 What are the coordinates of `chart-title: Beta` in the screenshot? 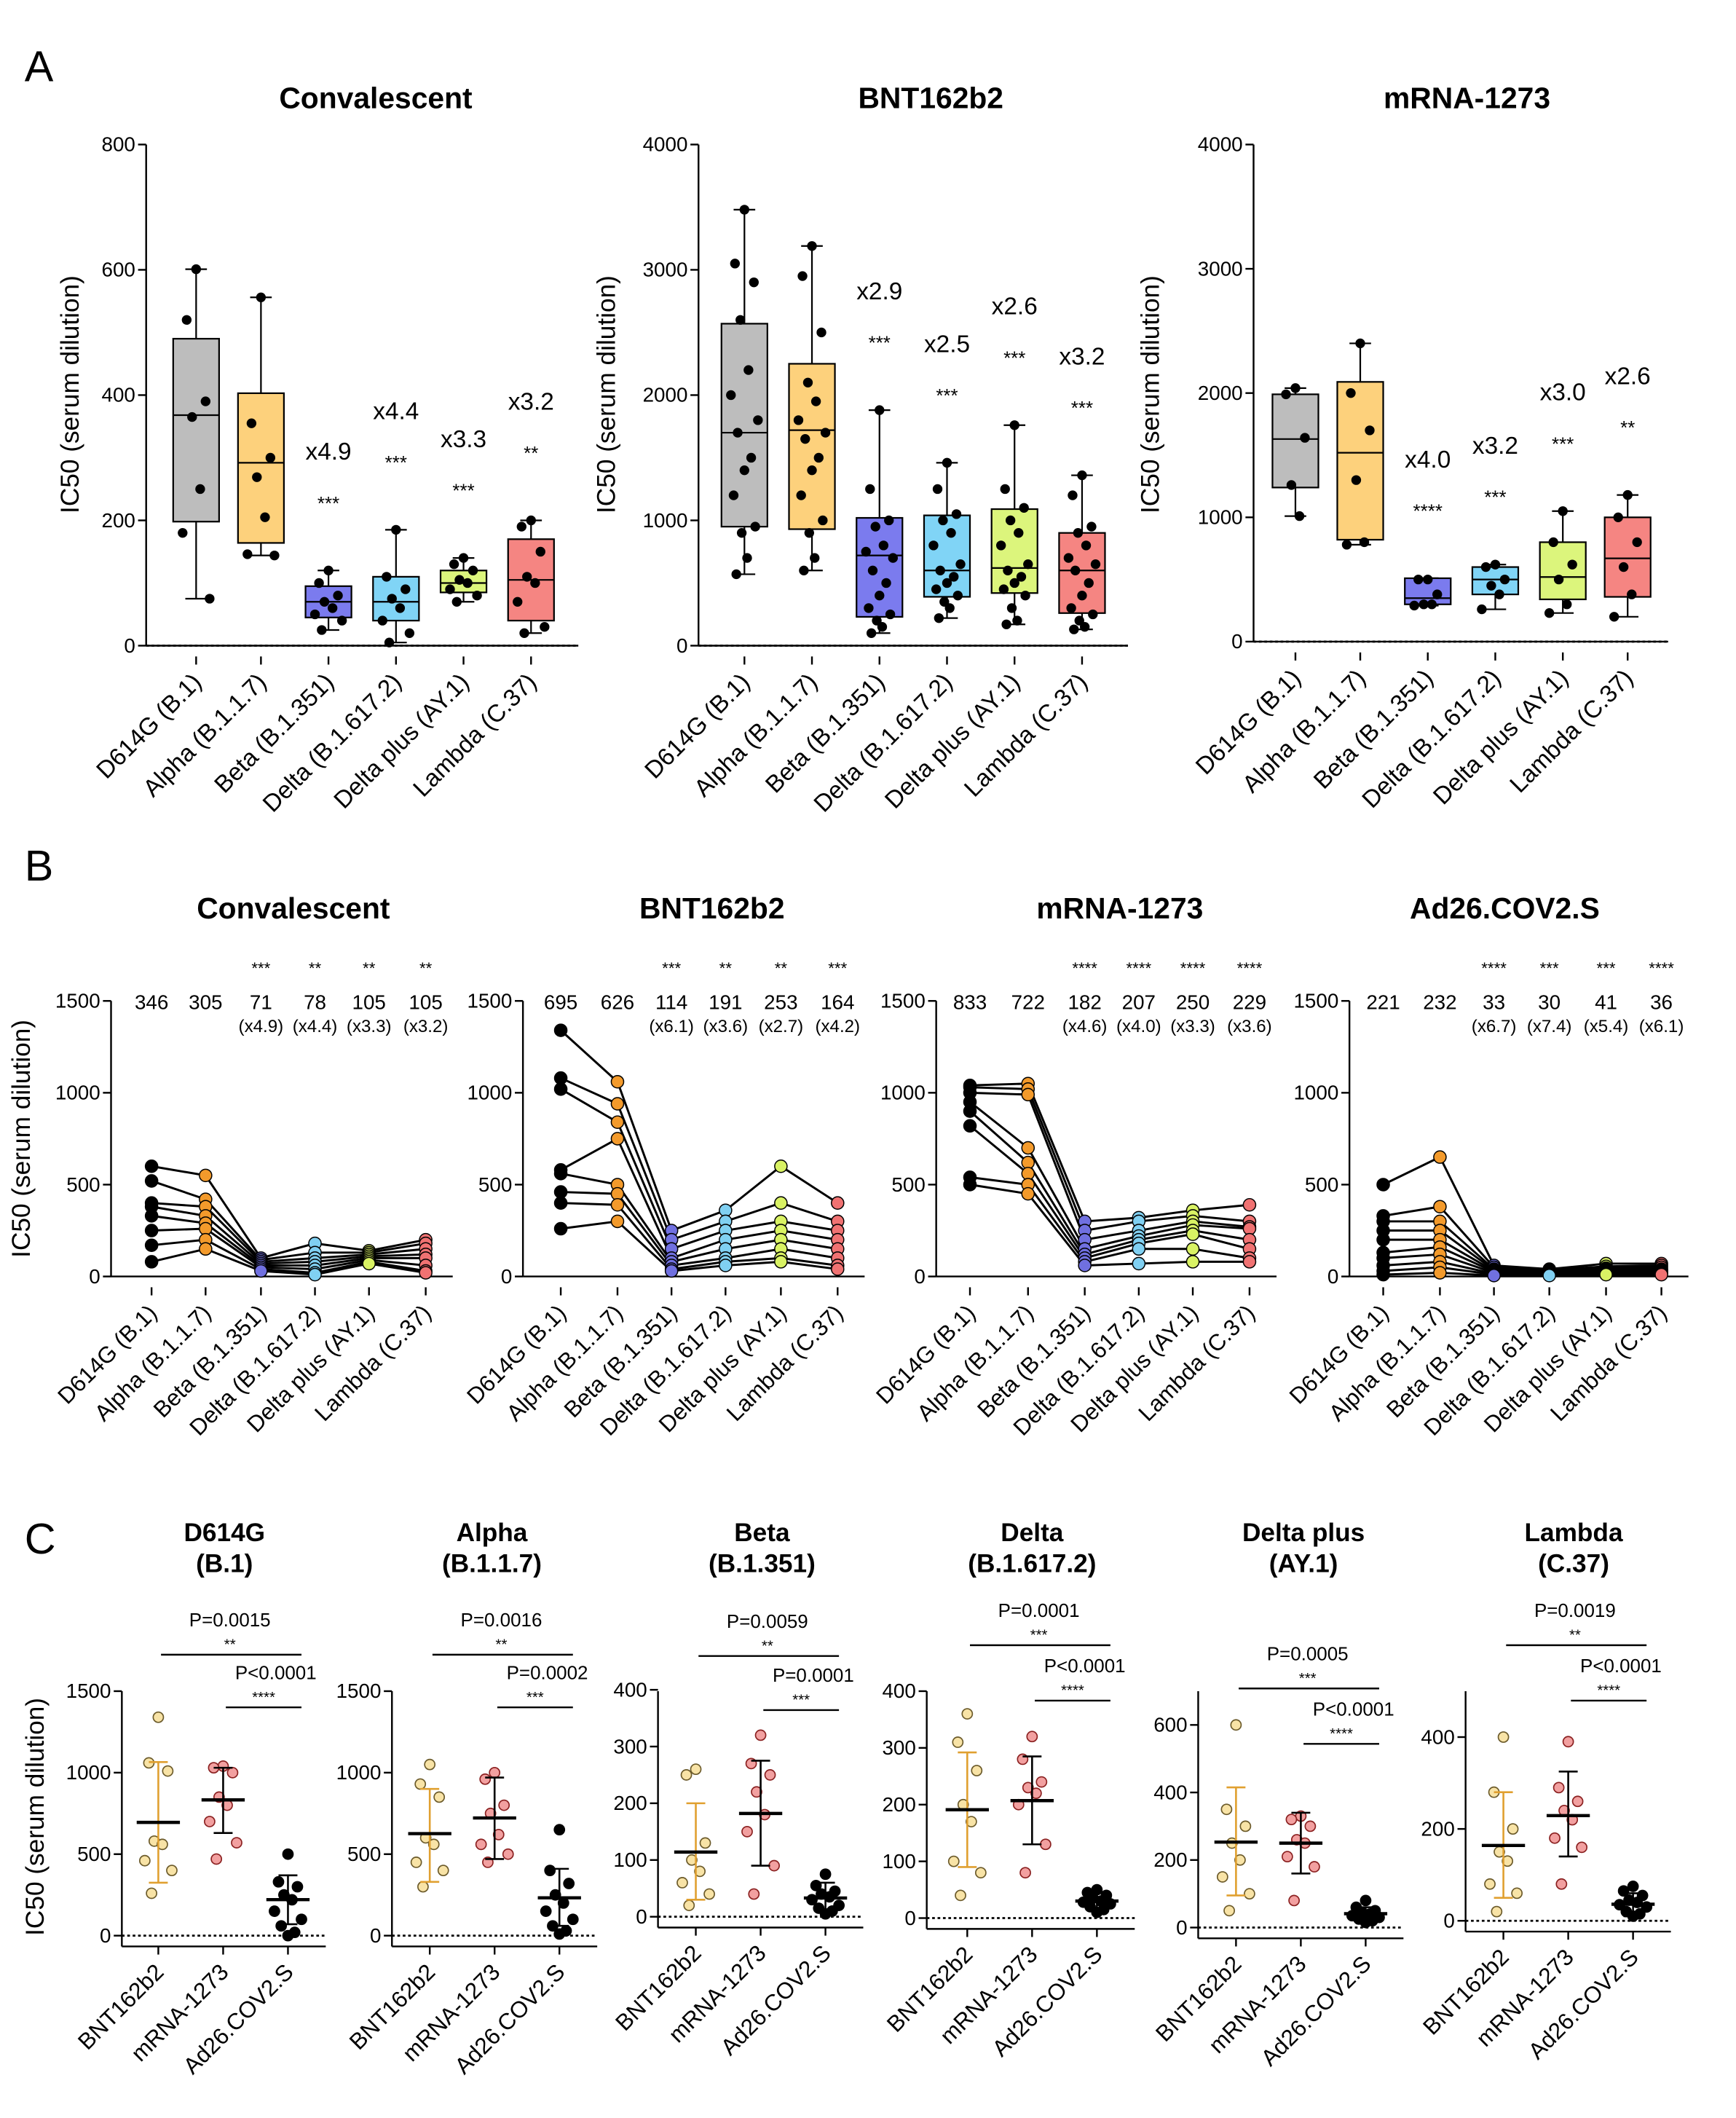 It's located at (762, 1533).